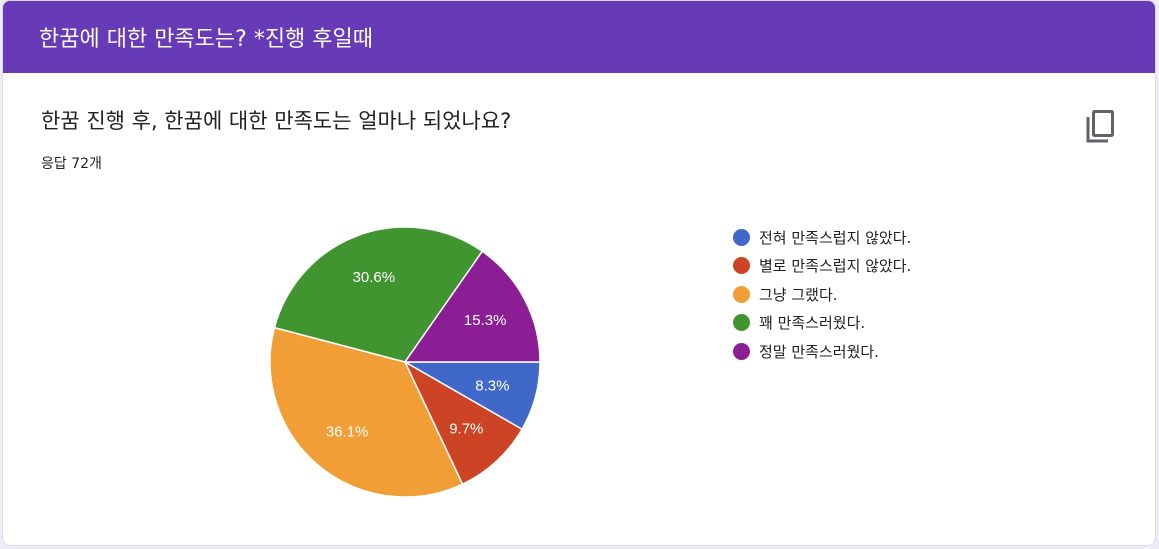  I want to click on legend-item: 전혀 만족스럽지 않았다., so click(822, 237).